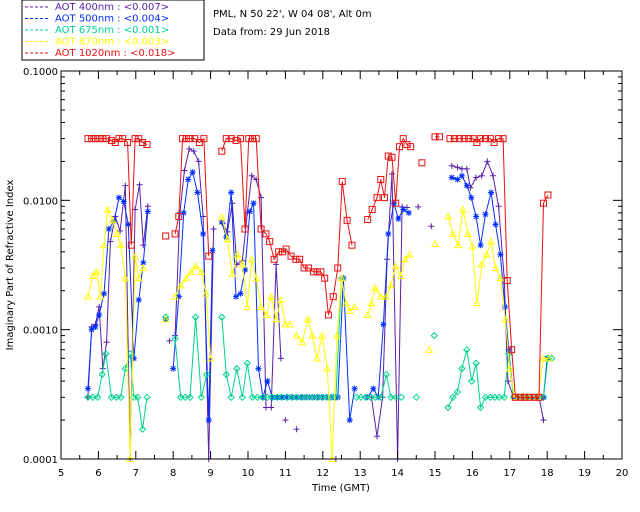 The image size is (640, 512). I want to click on x-tick-label: 16, so click(472, 473).